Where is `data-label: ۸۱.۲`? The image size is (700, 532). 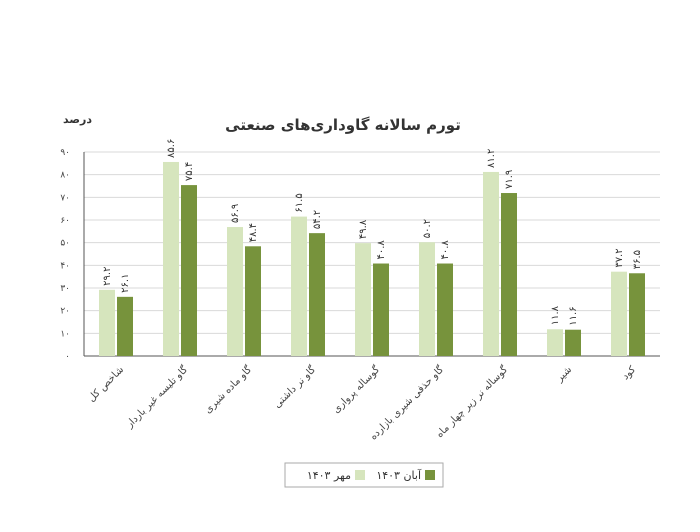 data-label: ۸۱.۲ is located at coordinates (491, 158).